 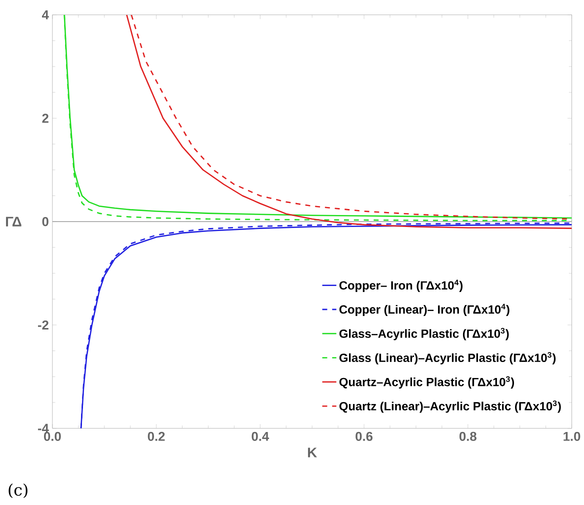 What do you see at coordinates (572, 436) in the screenshot?
I see `x-tick-label: 1.0` at bounding box center [572, 436].